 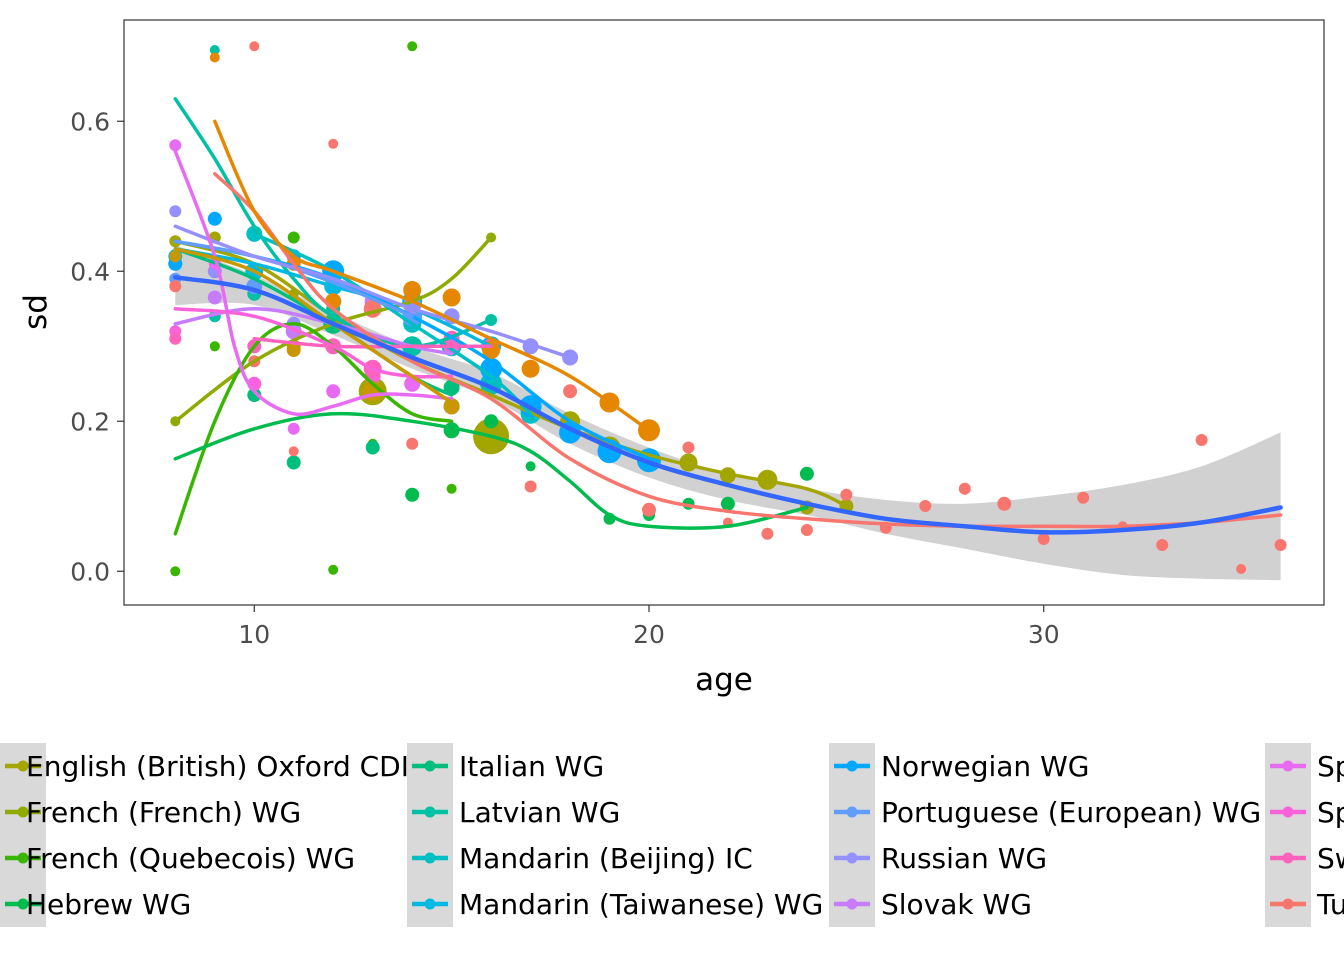 What do you see at coordinates (217, 766) in the screenshot?
I see `legend-label: English (British) Oxford CDI` at bounding box center [217, 766].